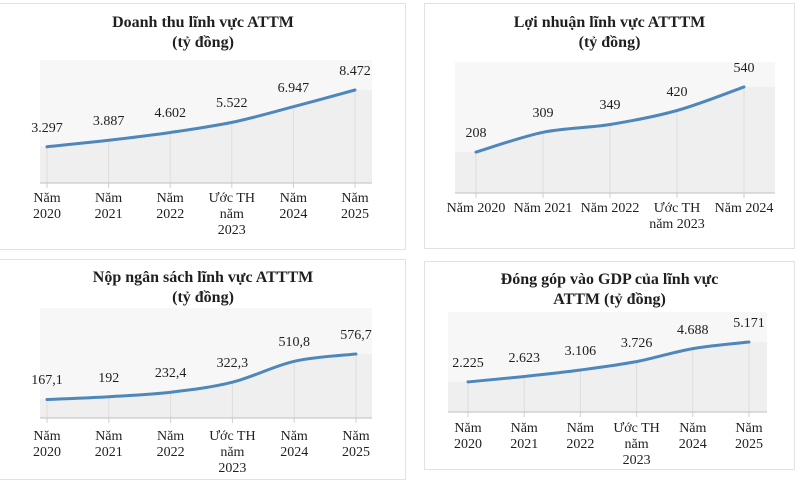 This screenshot has height=489, width=800. Describe the element at coordinates (609, 299) in the screenshot. I see `chart-subtitle: ATTM (tỷ đồng)` at that location.